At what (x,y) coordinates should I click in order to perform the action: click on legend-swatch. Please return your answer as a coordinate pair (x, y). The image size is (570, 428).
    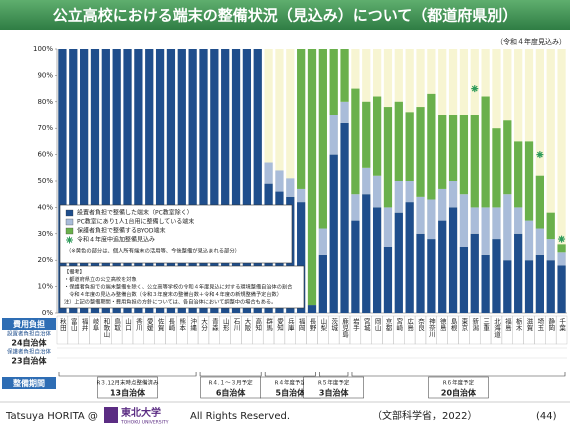
    Looking at the image, I should click on (69, 213).